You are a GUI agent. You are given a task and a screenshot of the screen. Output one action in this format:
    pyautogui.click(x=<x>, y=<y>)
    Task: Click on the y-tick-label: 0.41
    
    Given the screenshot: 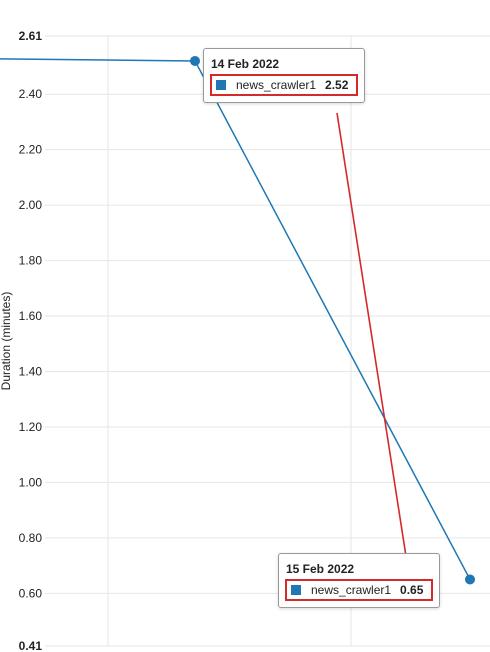 What is the action you would take?
    pyautogui.click(x=31, y=645)
    